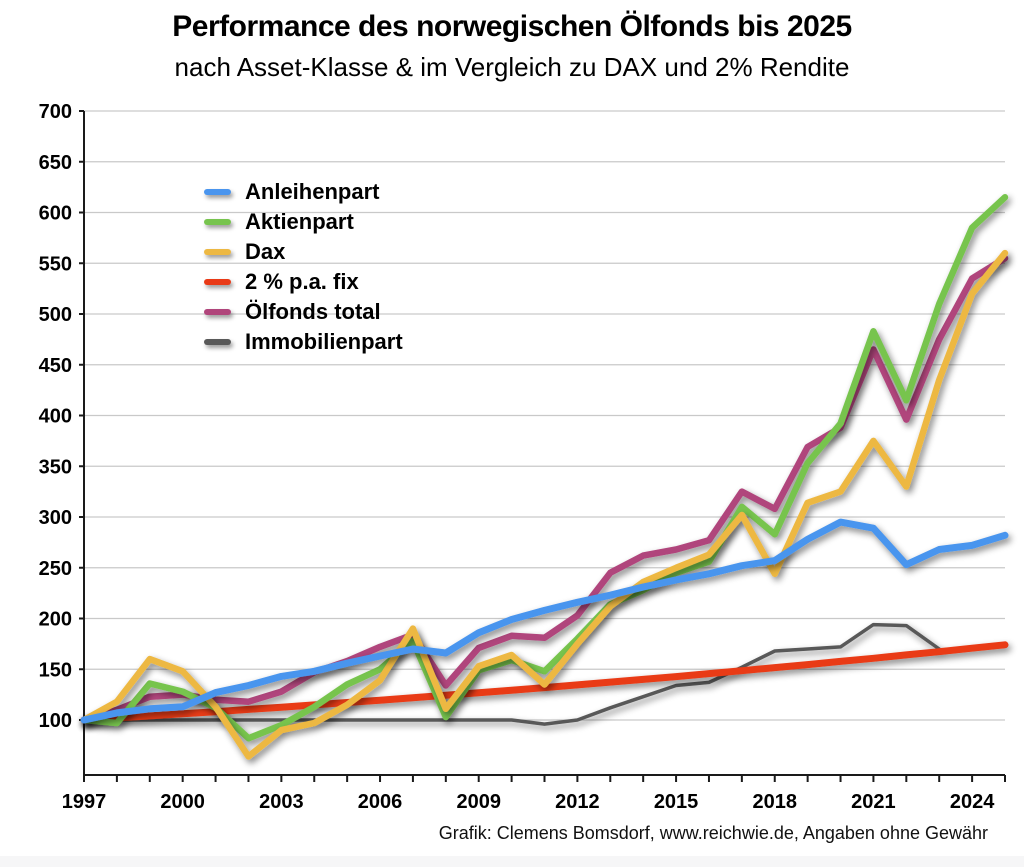 This screenshot has height=867, width=1024. Describe the element at coordinates (873, 802) in the screenshot. I see `x-tick-label: 2021` at that location.